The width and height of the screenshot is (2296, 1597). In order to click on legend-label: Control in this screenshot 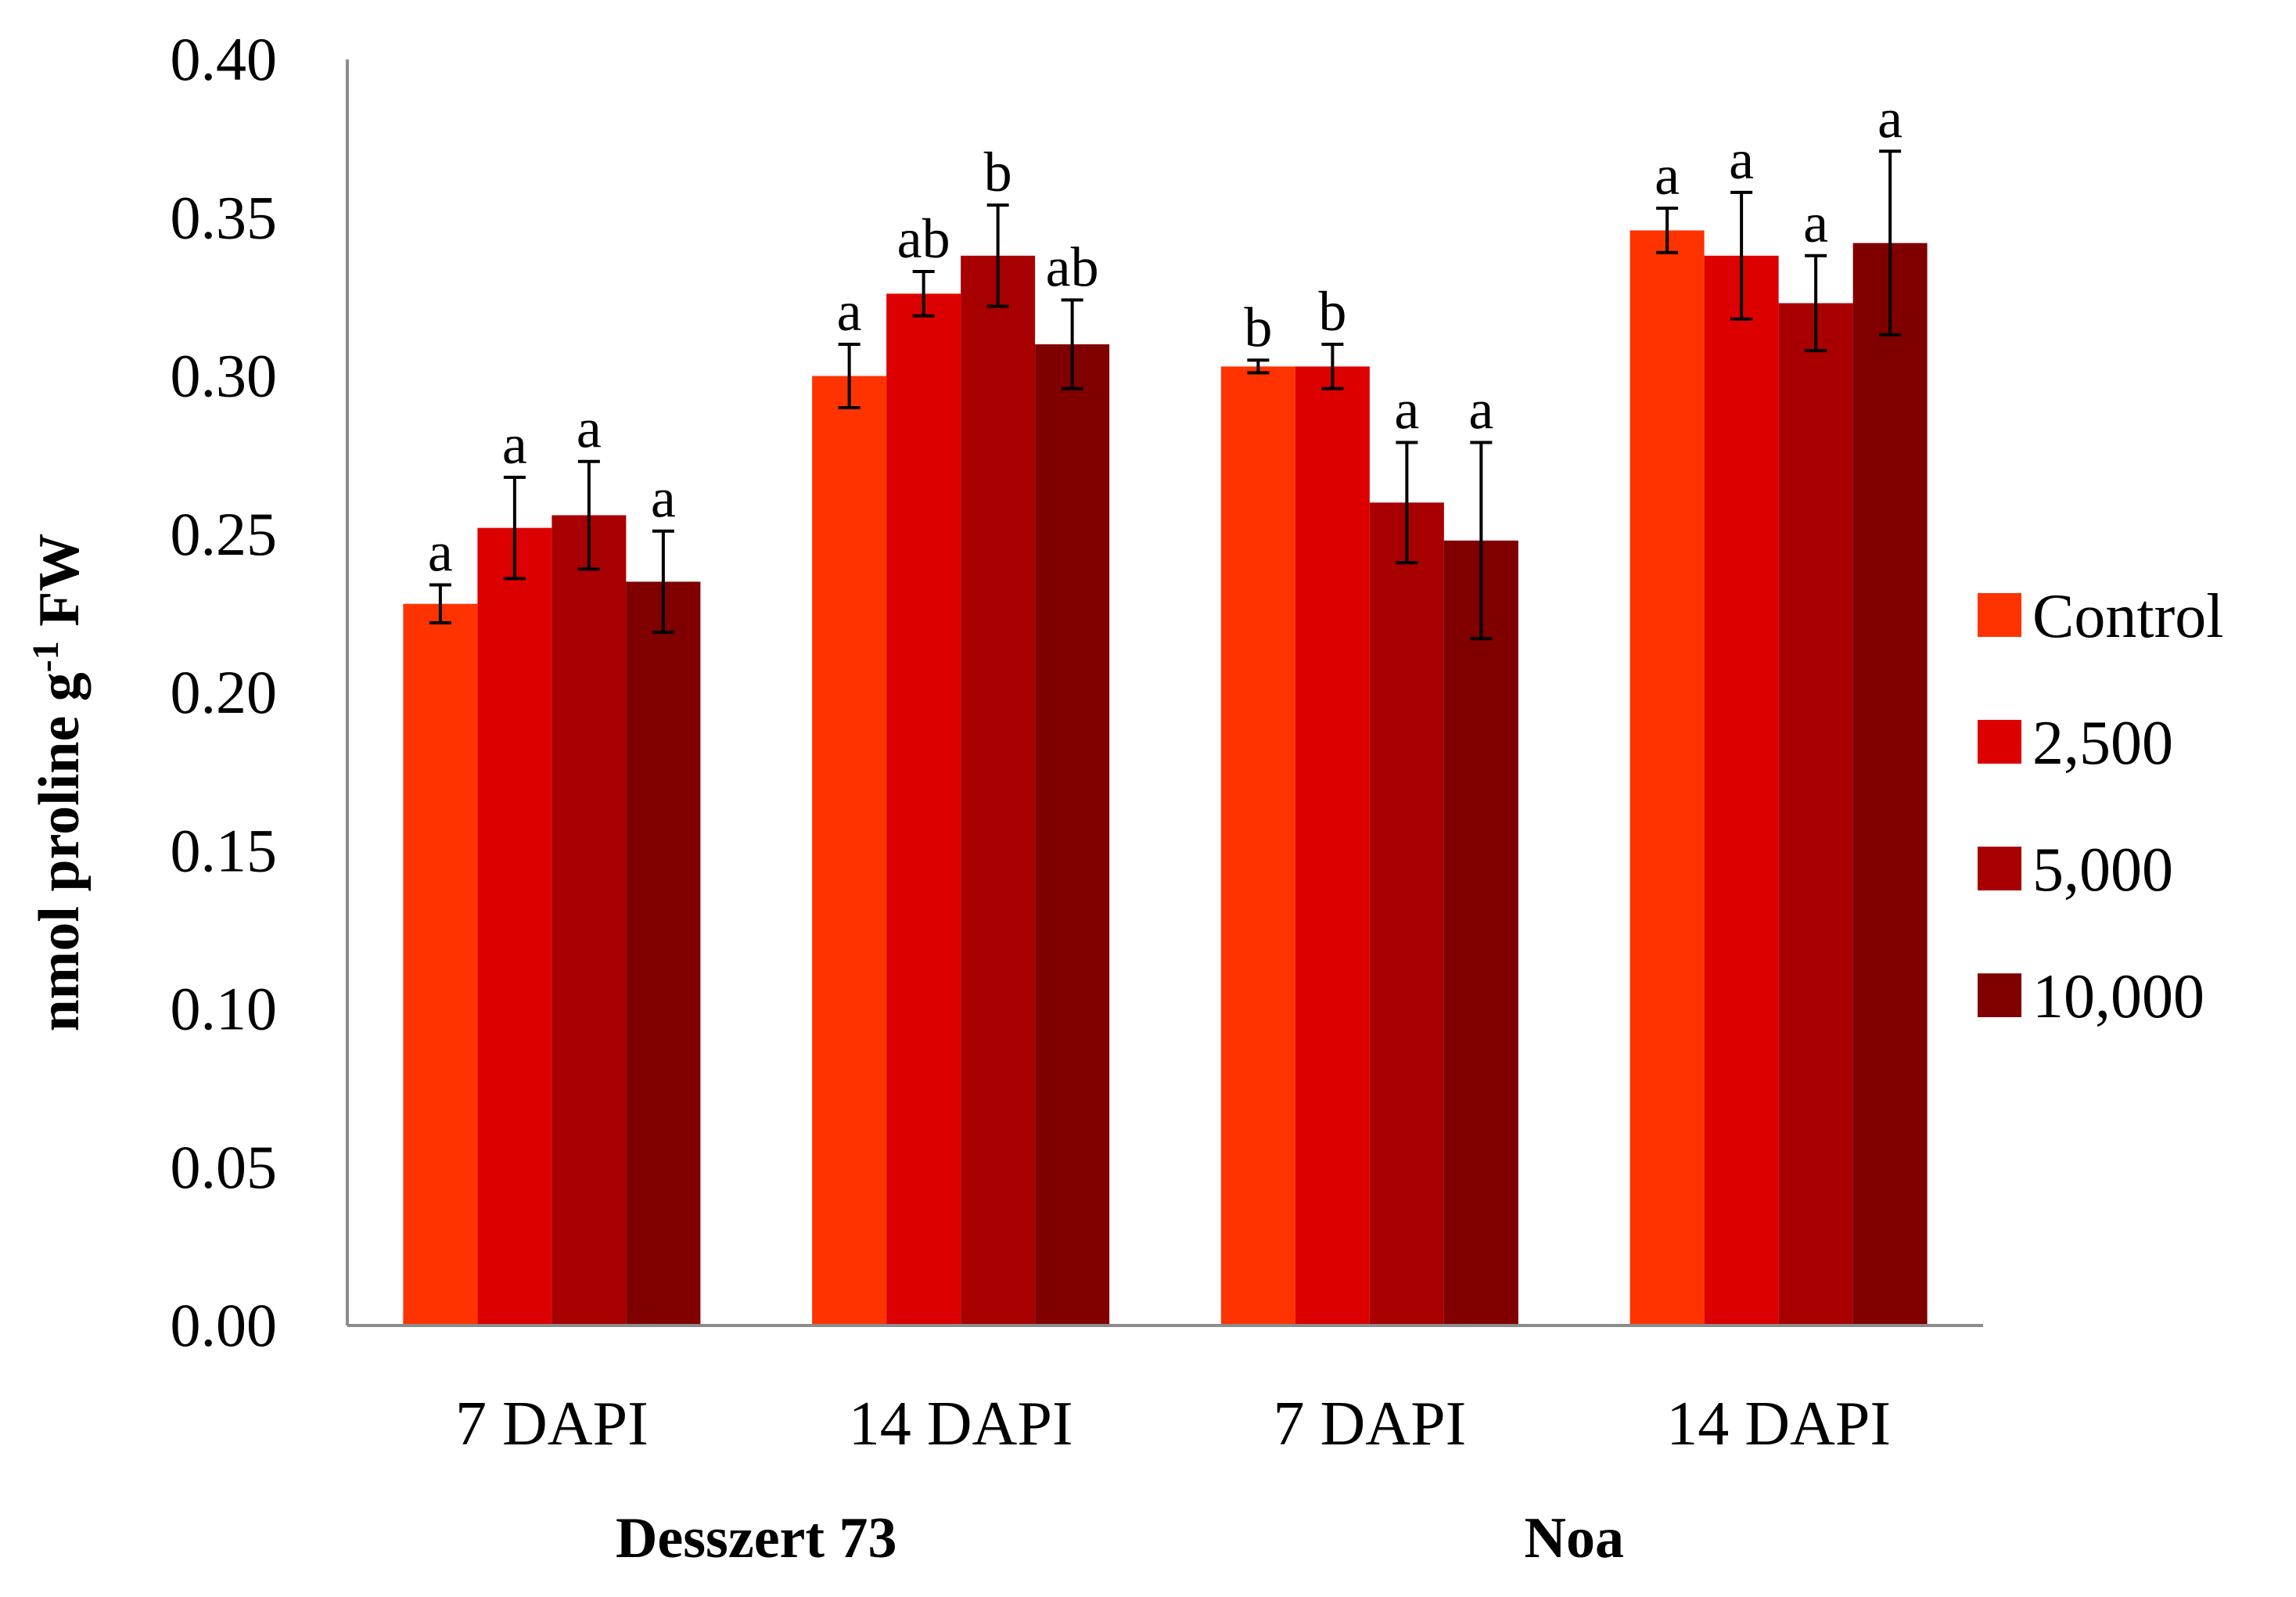, I will do `click(2127, 616)`.